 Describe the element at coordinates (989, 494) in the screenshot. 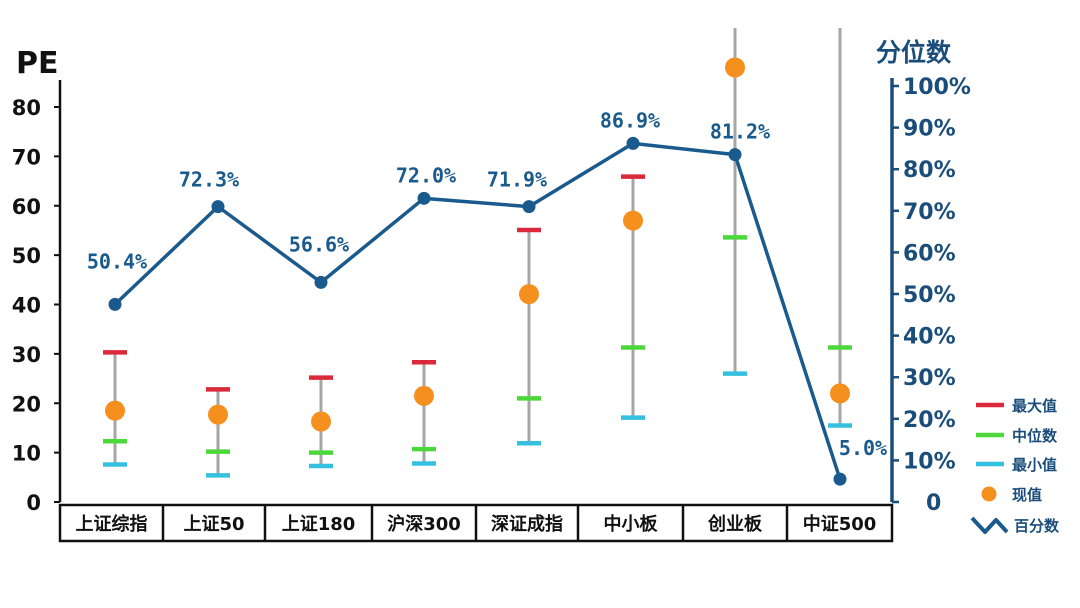

I see `legend-current-marker` at that location.